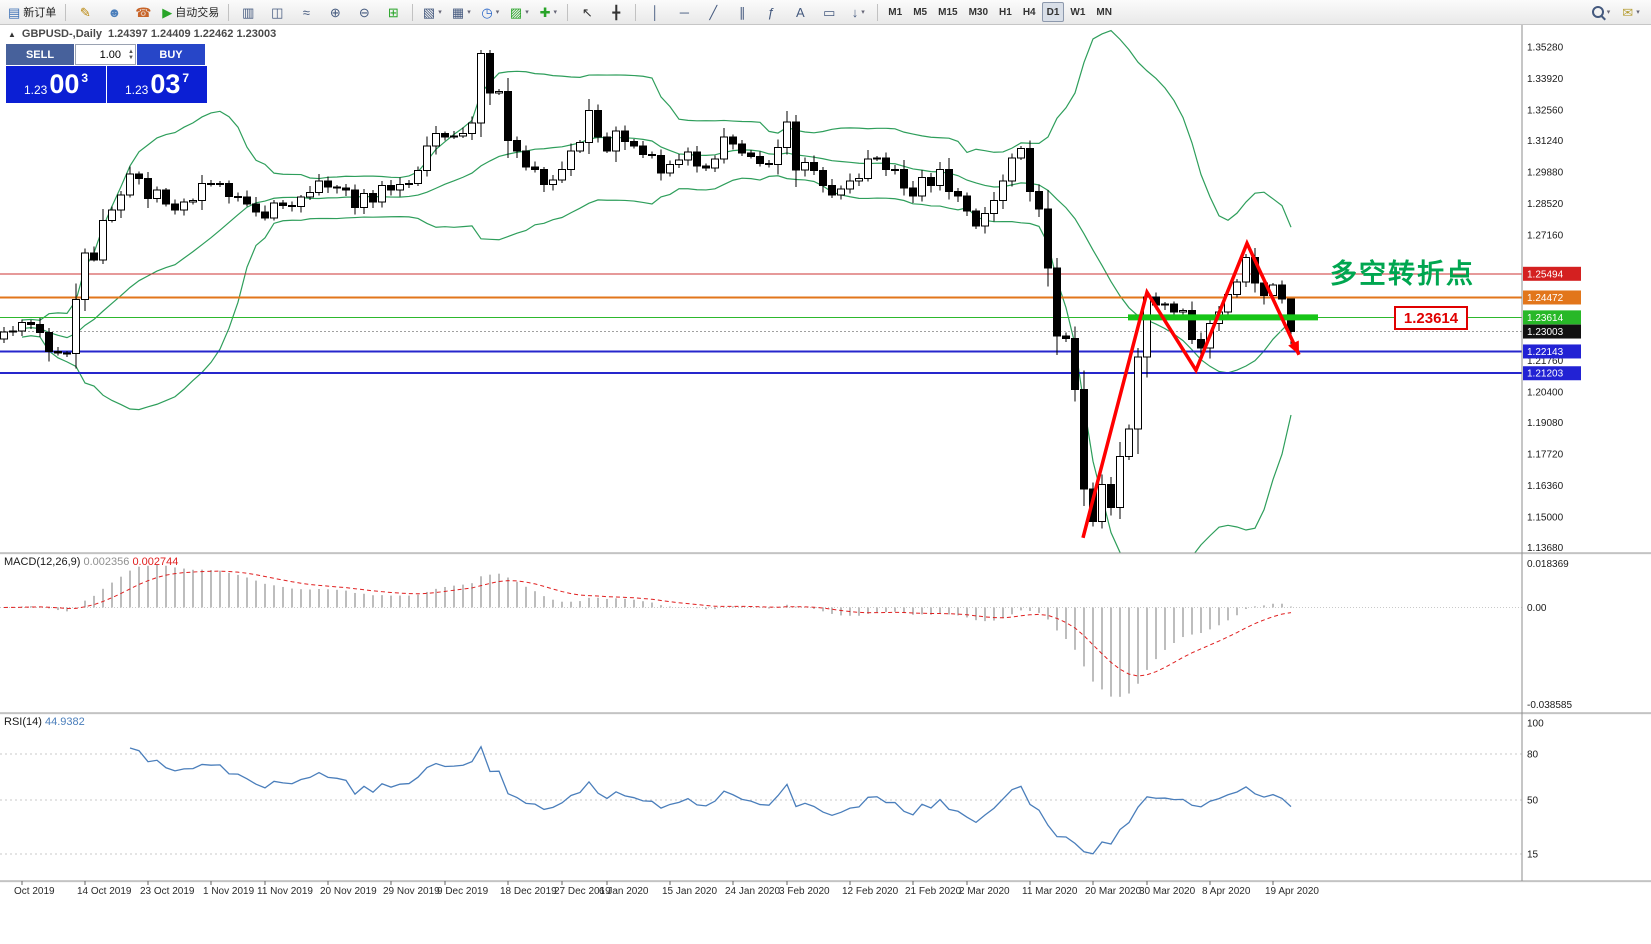 The image size is (1651, 944). I want to click on support-icon: ☎, so click(143, 12).